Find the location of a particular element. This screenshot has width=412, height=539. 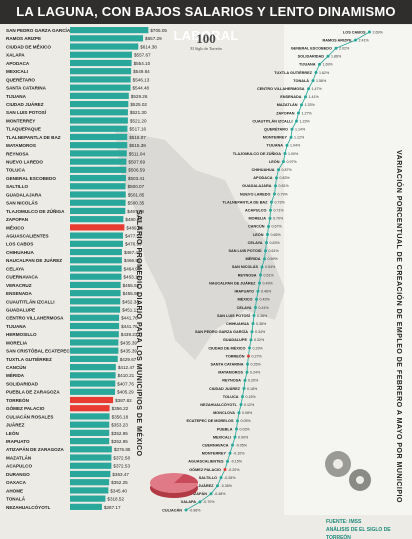

point-city-label: ZAPOPAN is located at coordinates (285, 113).